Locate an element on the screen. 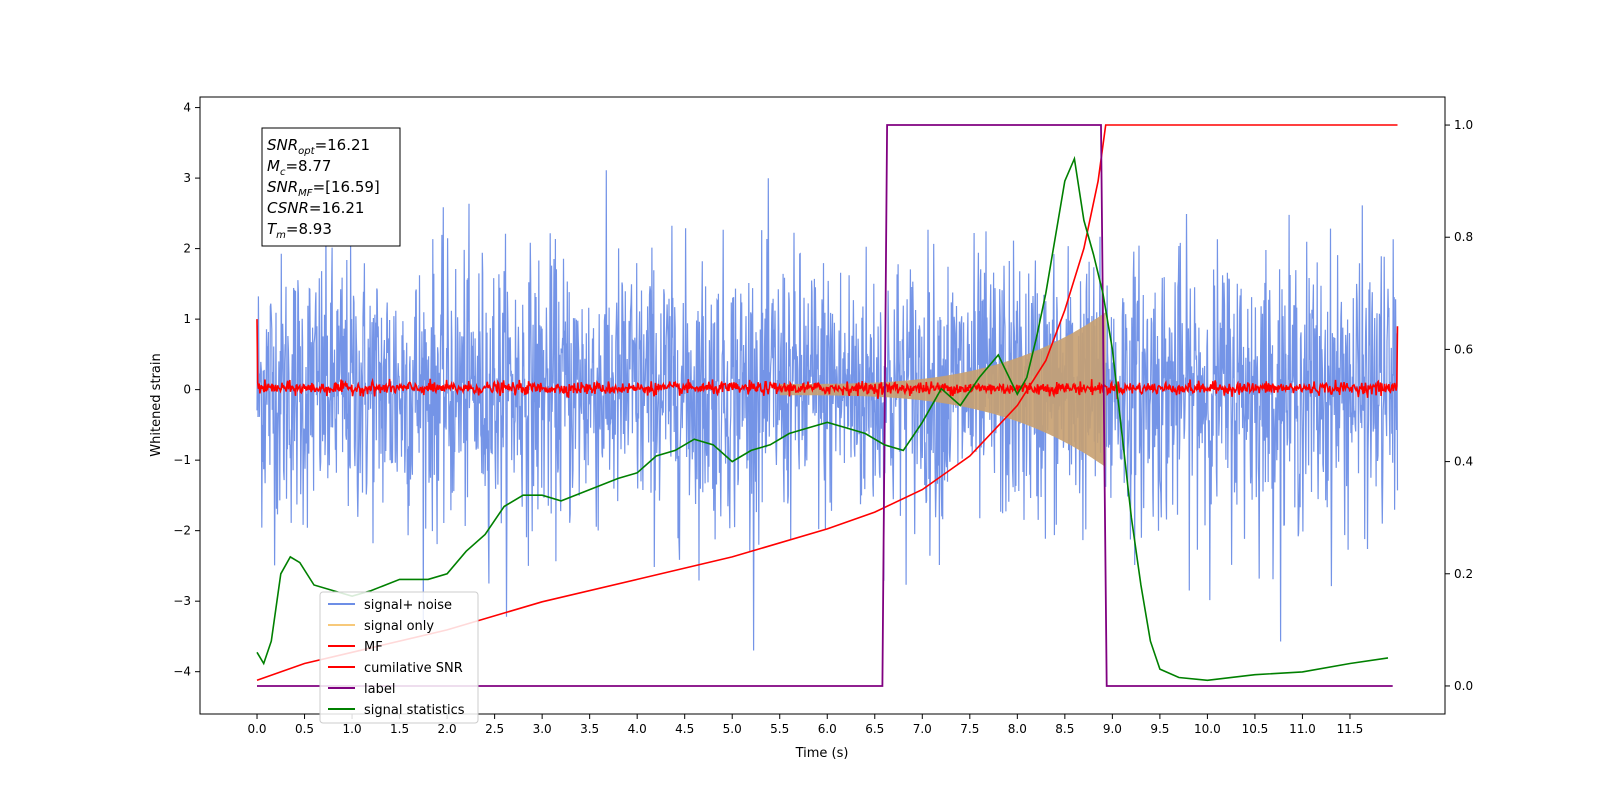 This screenshot has height=804, width=1600. x-tick-label: 1.0 is located at coordinates (352, 729).